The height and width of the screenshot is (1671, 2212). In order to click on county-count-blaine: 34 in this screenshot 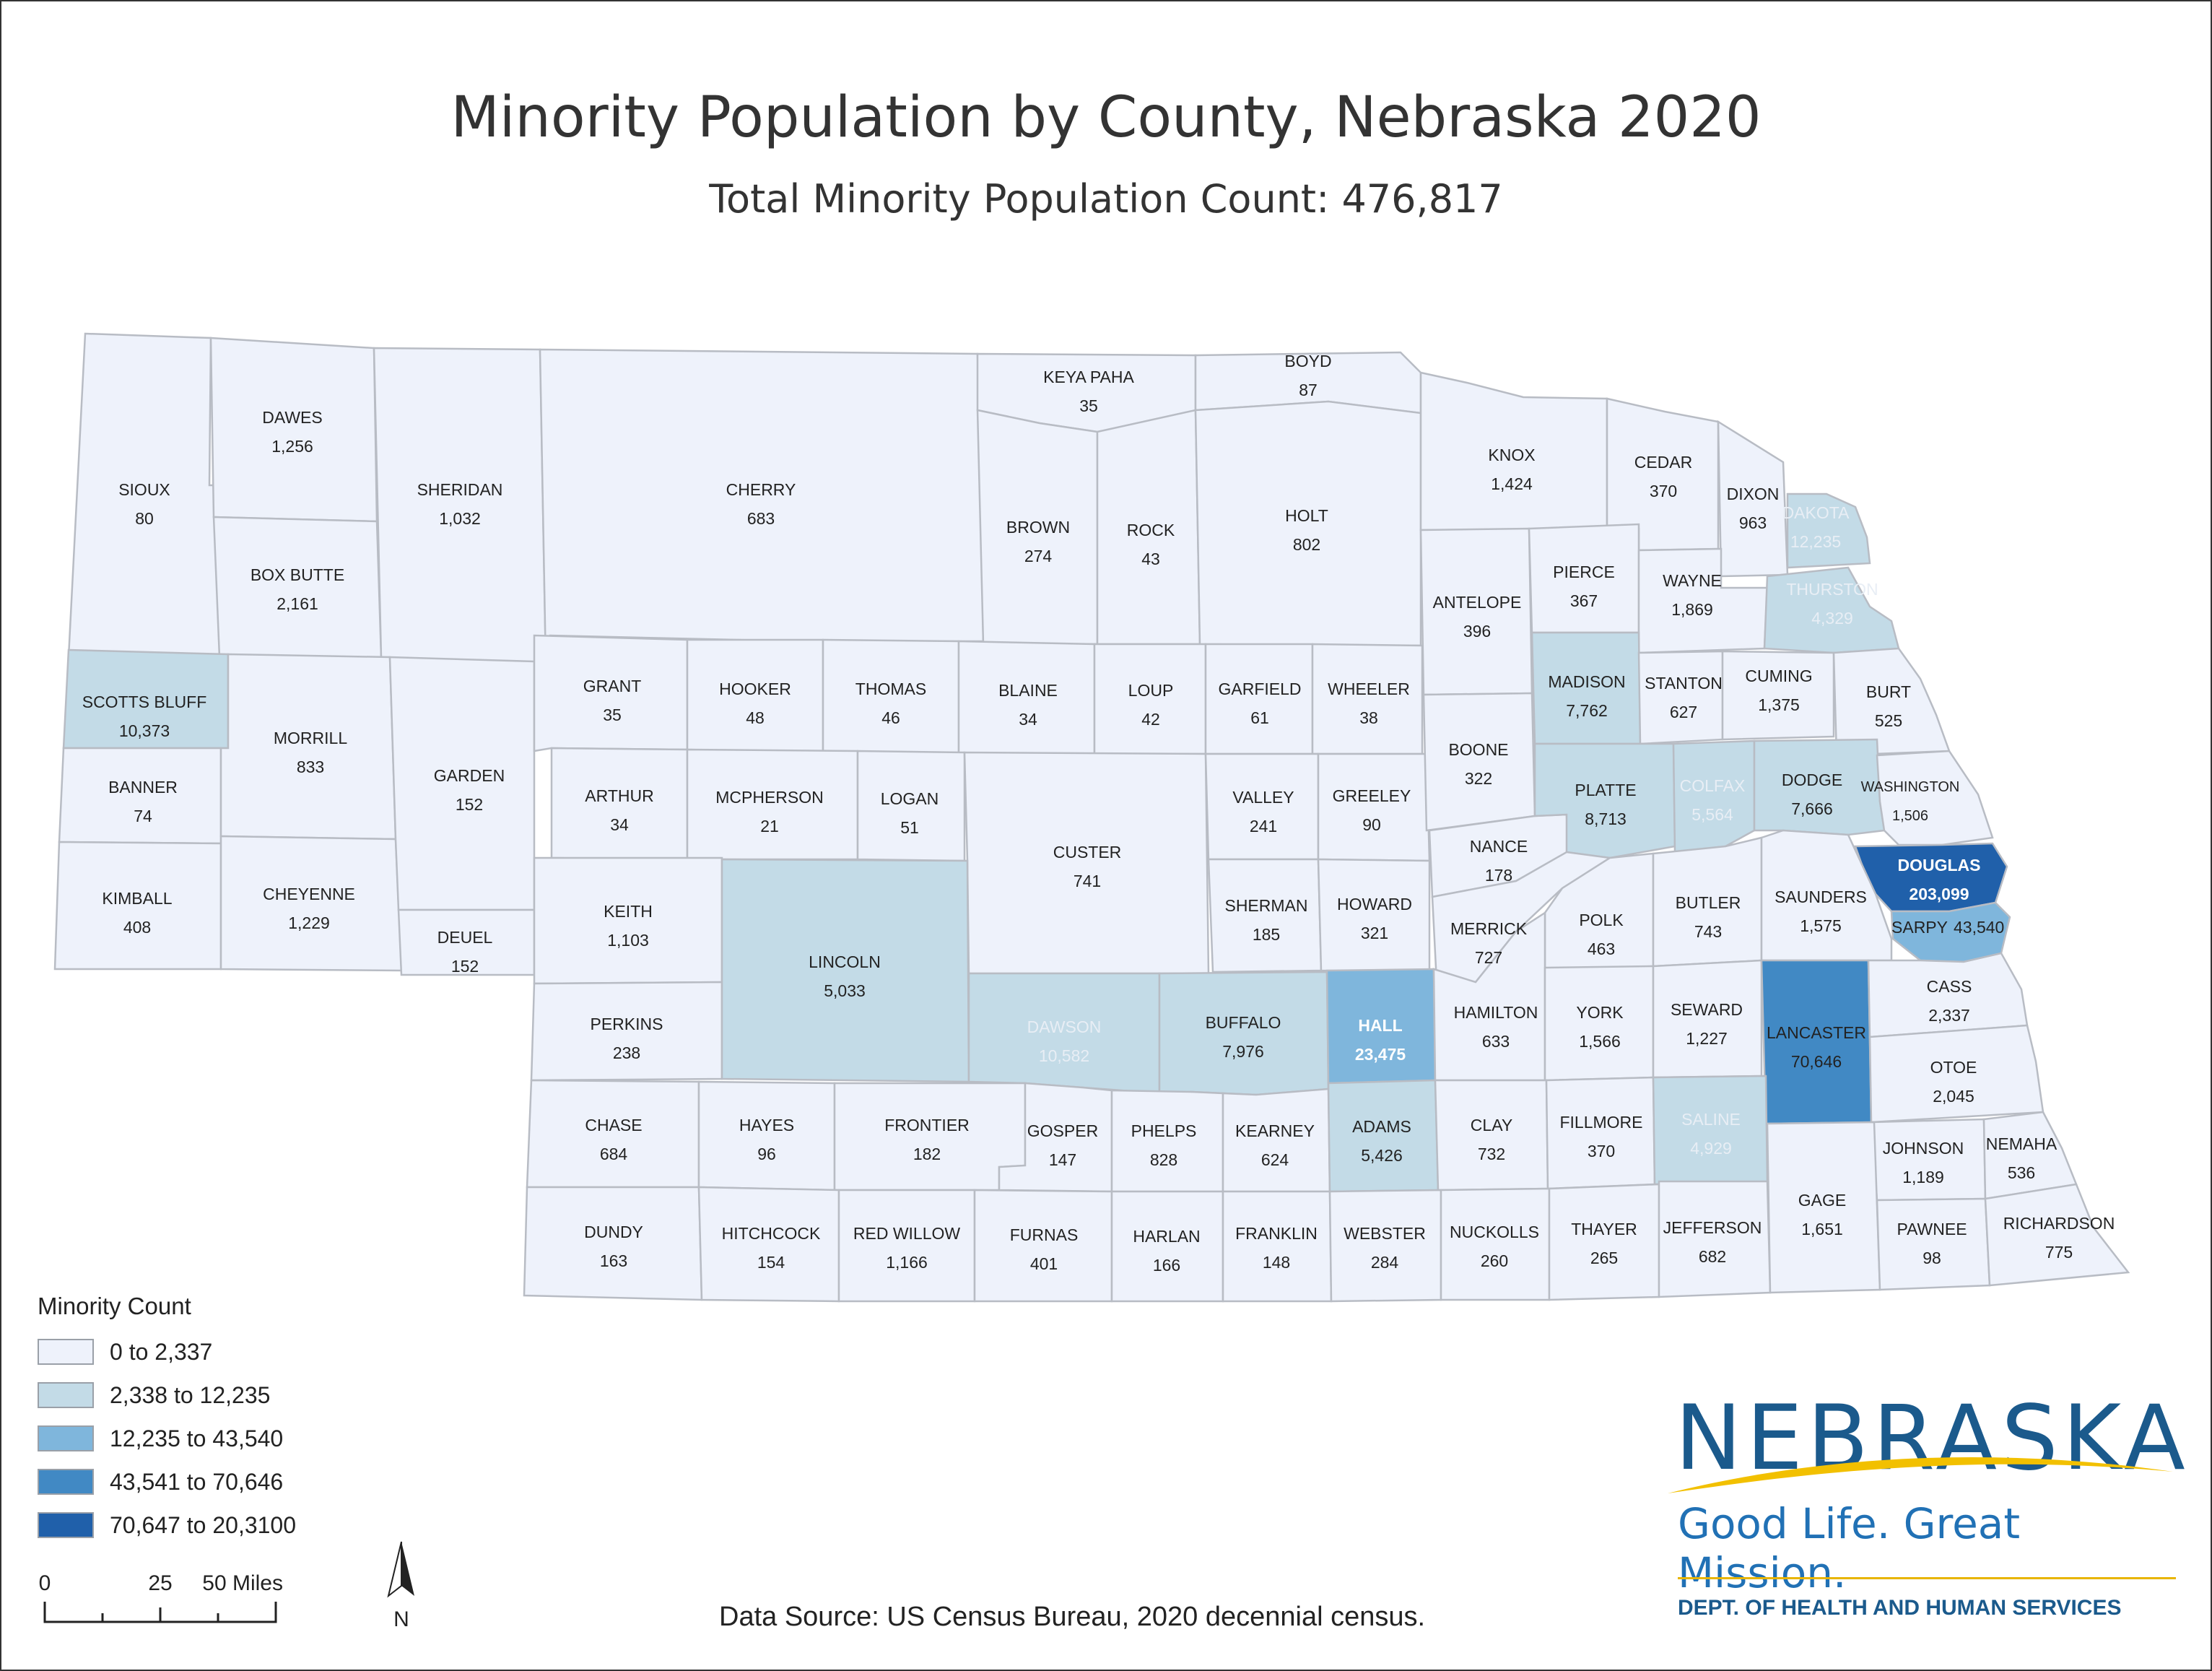, I will do `click(1028, 719)`.